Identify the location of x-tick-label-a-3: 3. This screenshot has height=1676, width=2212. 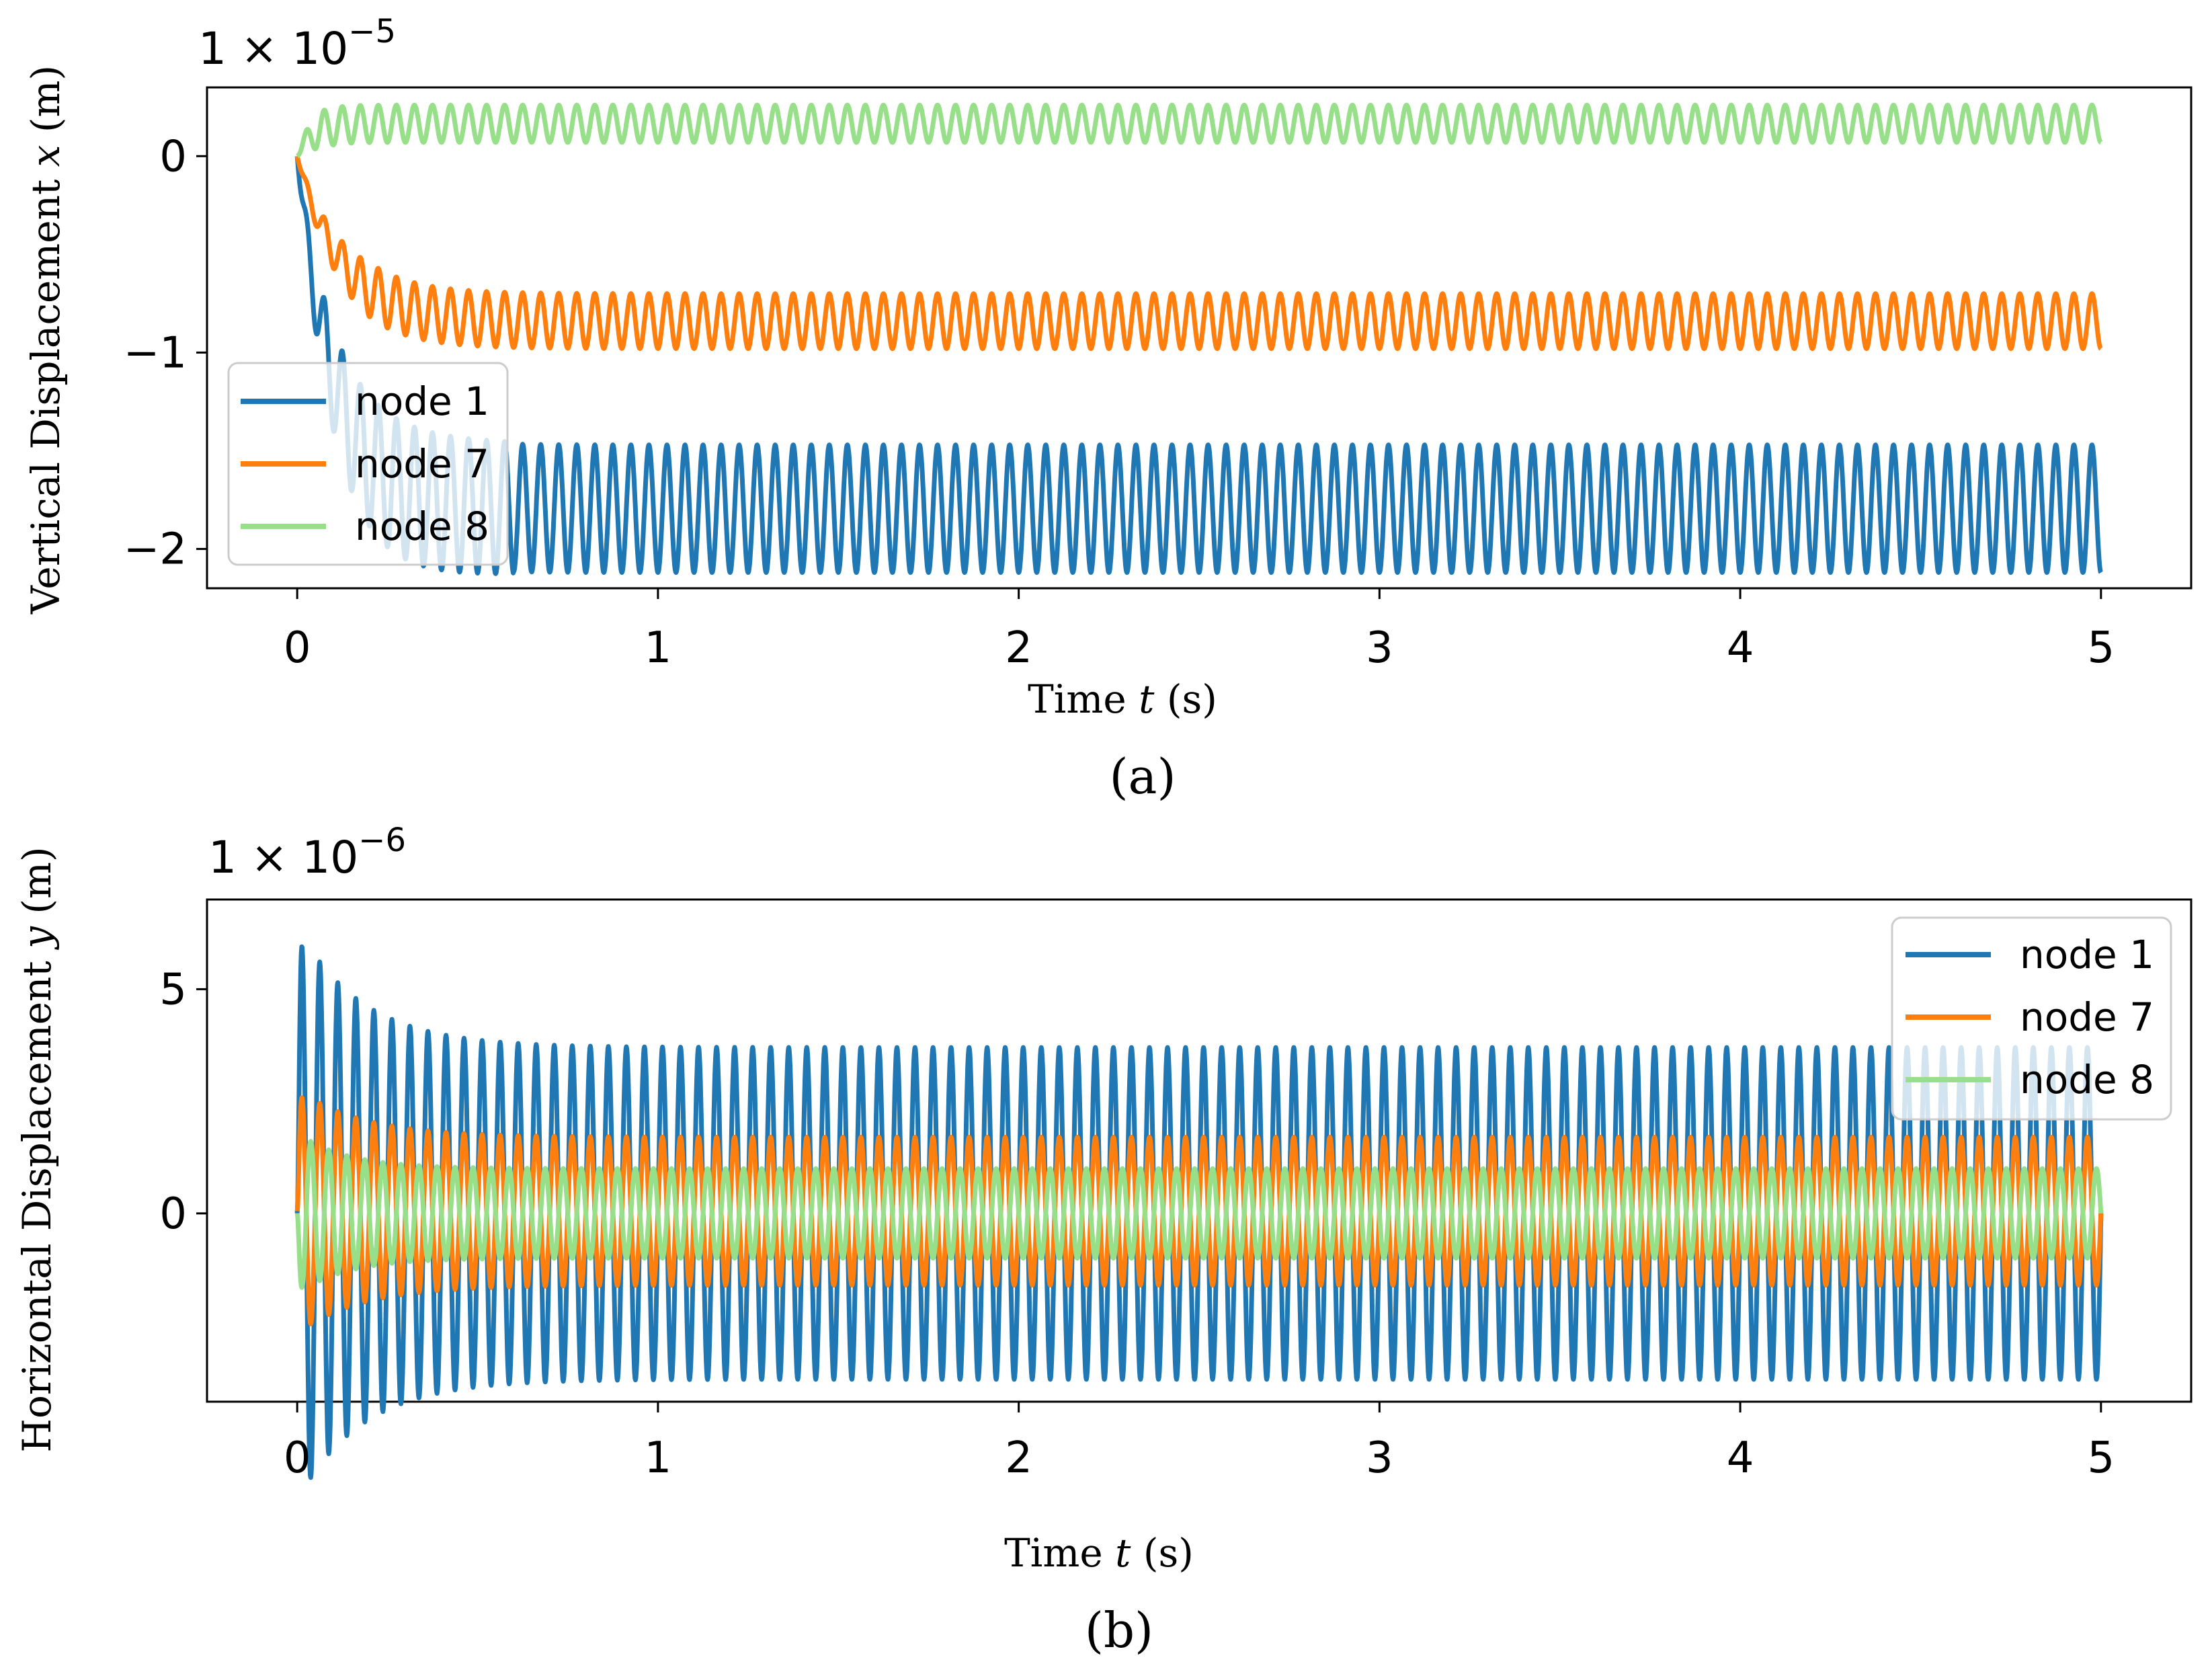
(1379, 648).